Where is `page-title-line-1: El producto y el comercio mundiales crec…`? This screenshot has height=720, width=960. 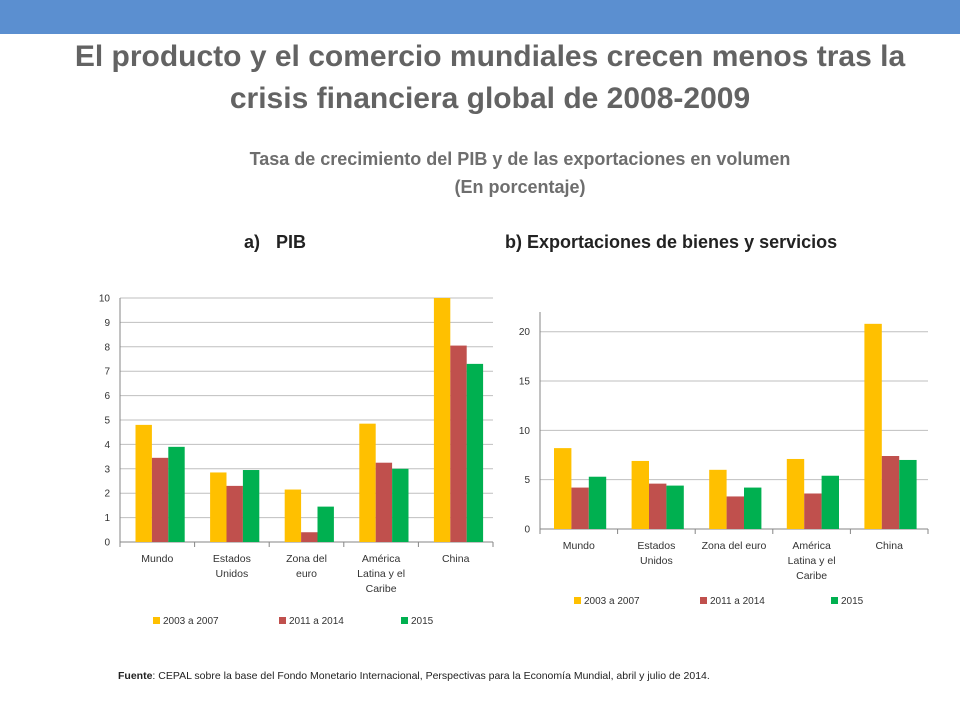 page-title-line-1: El producto y el comercio mundiales crec… is located at coordinates (490, 56).